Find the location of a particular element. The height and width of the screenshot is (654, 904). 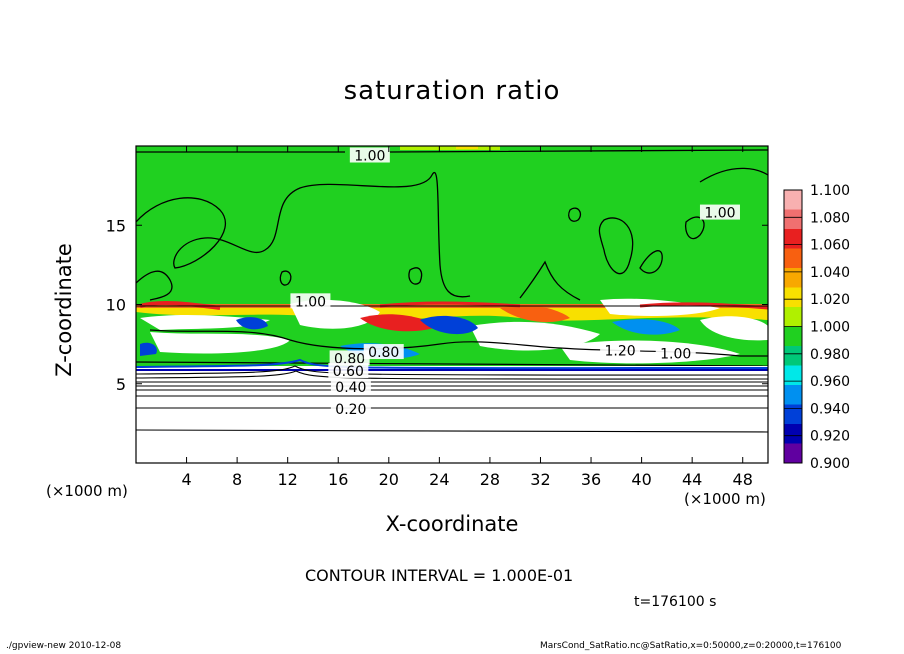

contour-label: 0.40 is located at coordinates (350, 388).